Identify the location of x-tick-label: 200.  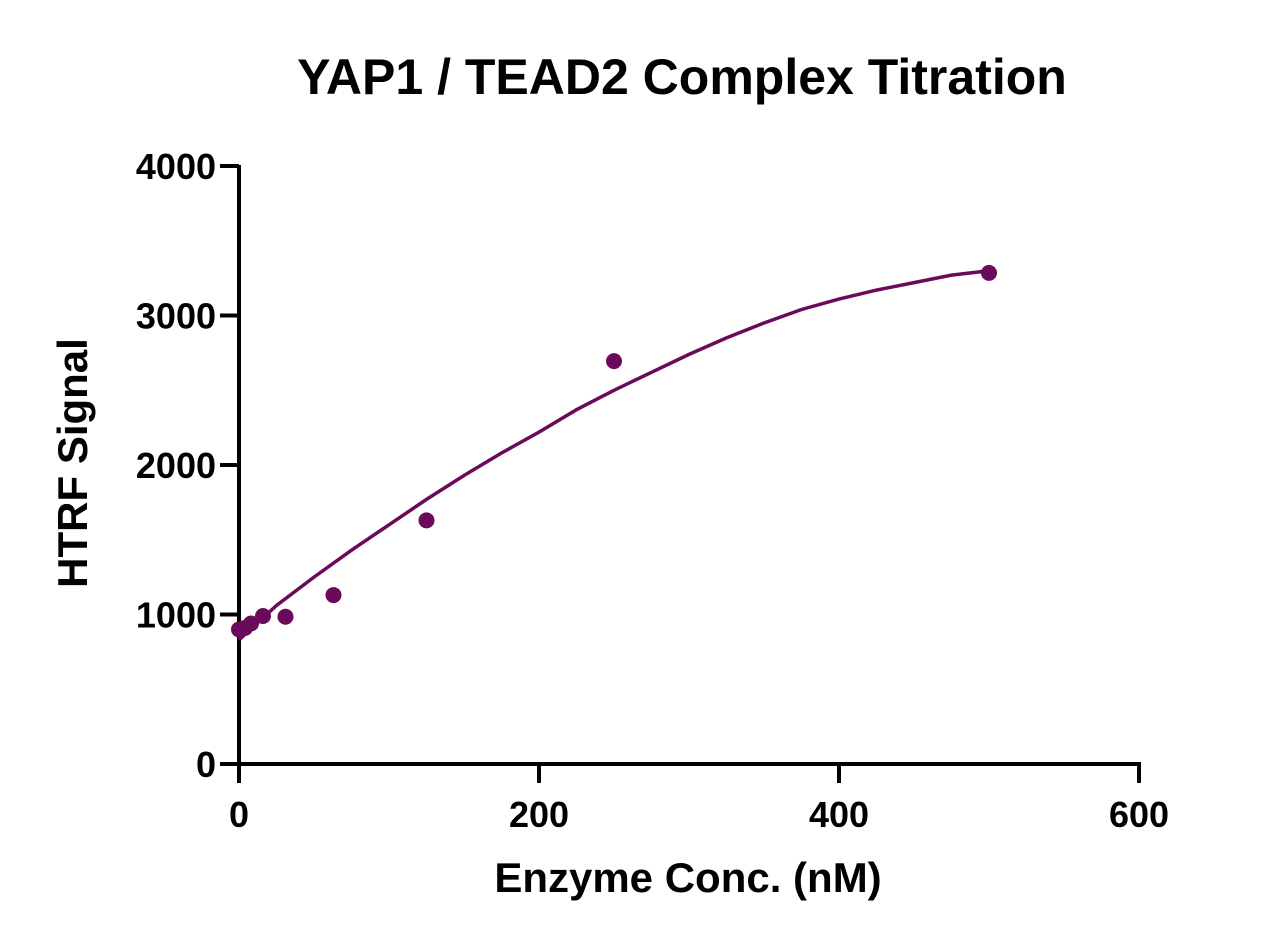
(539, 814).